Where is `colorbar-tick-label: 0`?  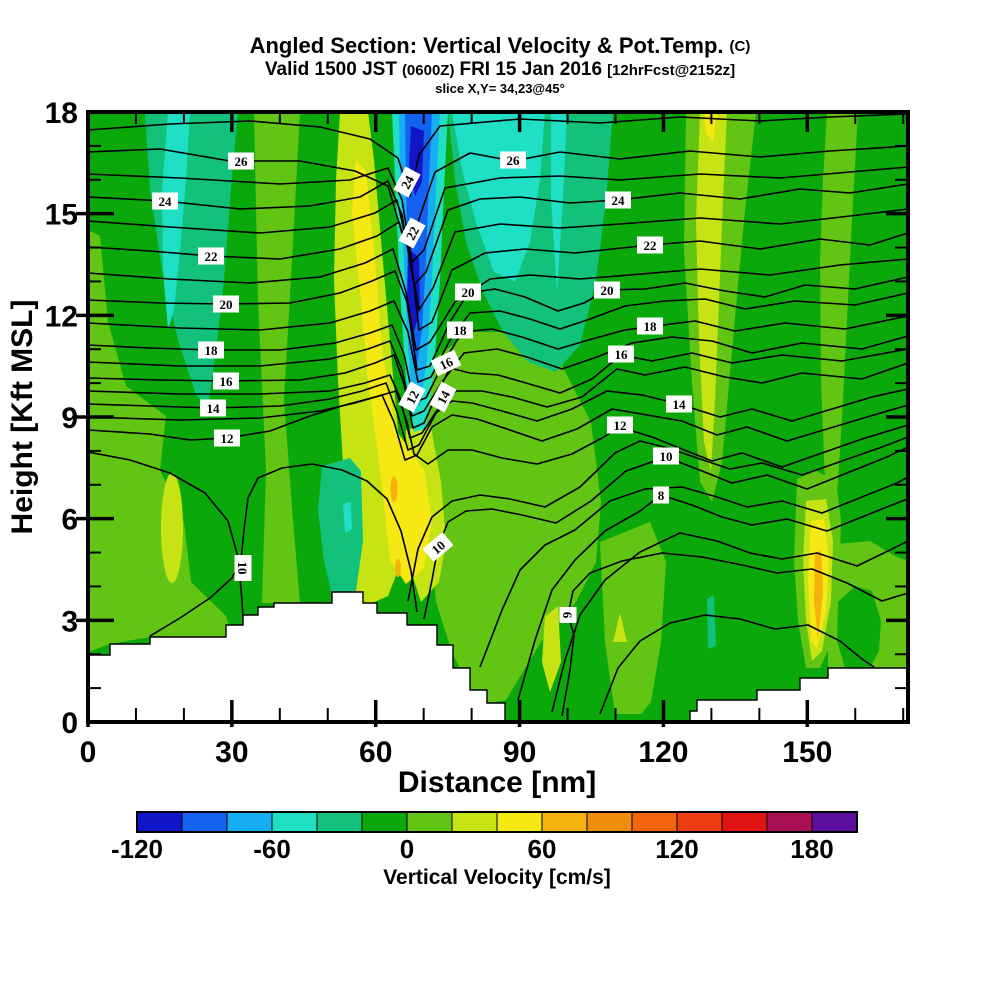
colorbar-tick-label: 0 is located at coordinates (407, 849).